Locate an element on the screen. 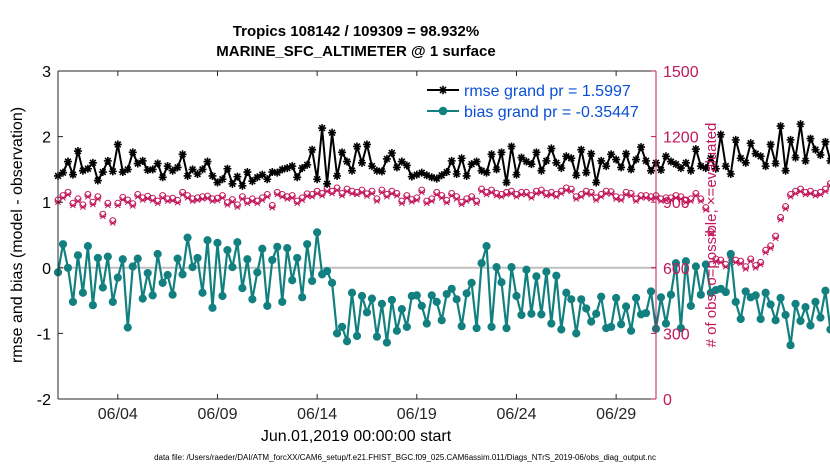 The height and width of the screenshot is (470, 830). y-tick-label: -1 is located at coordinates (44, 334).